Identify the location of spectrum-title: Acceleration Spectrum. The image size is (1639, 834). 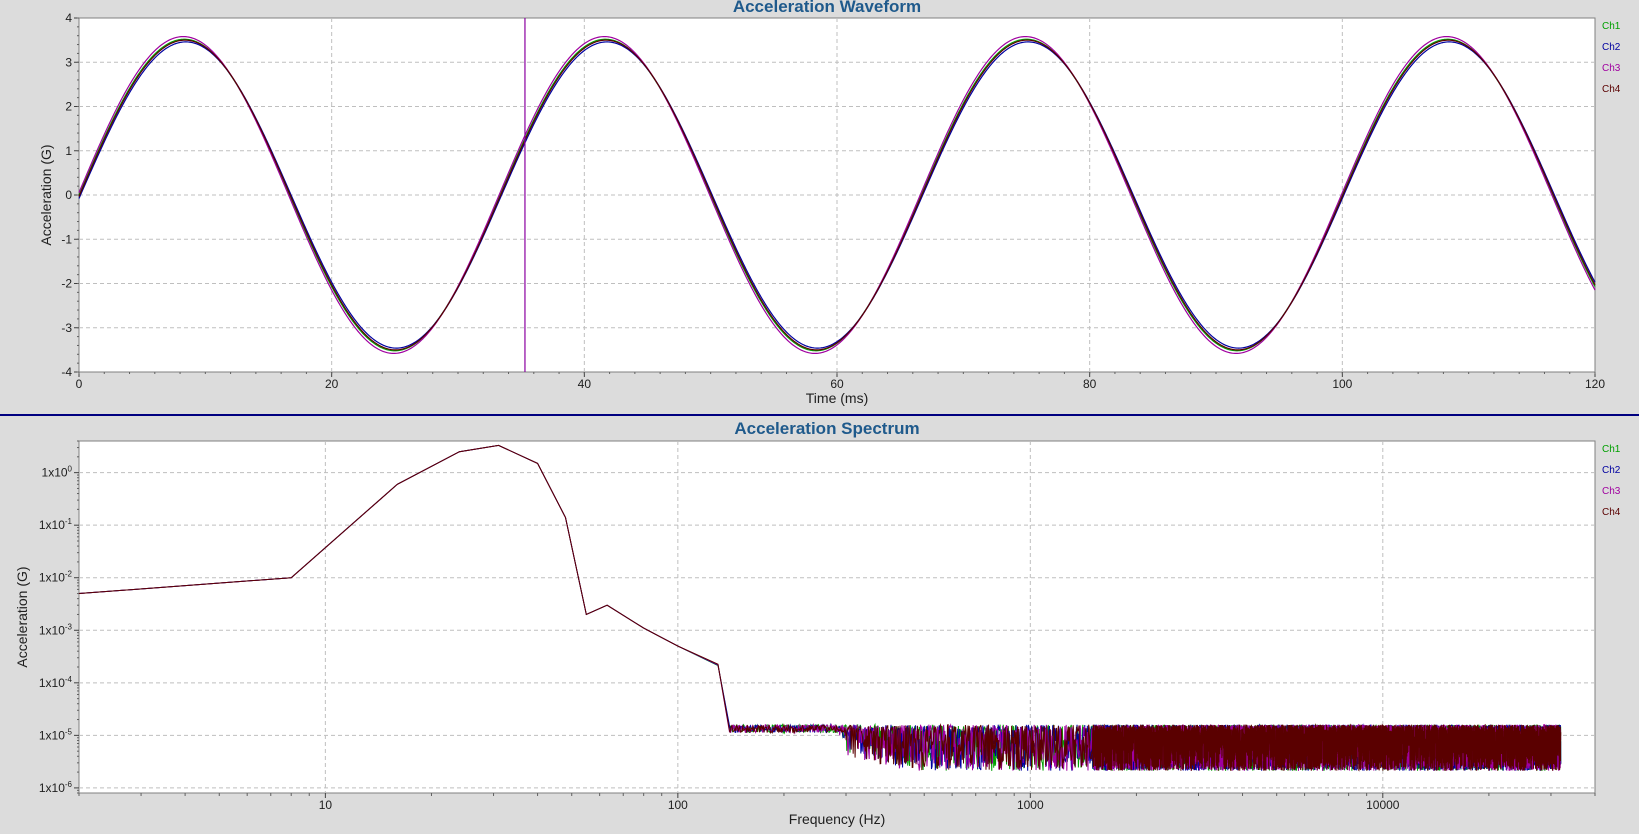
(826, 428).